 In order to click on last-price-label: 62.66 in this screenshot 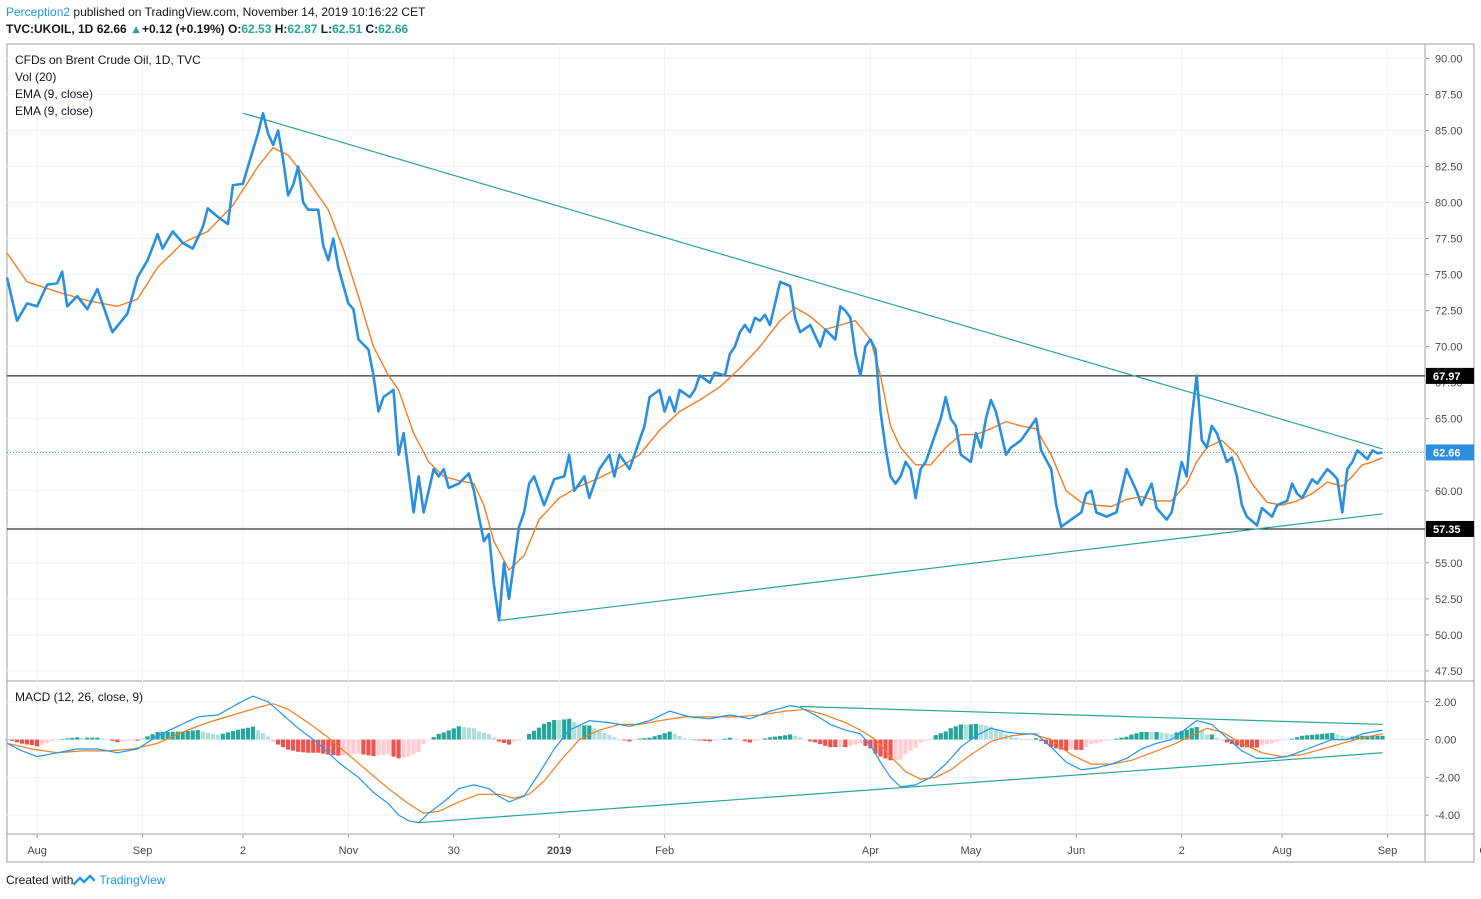, I will do `click(1447, 453)`.